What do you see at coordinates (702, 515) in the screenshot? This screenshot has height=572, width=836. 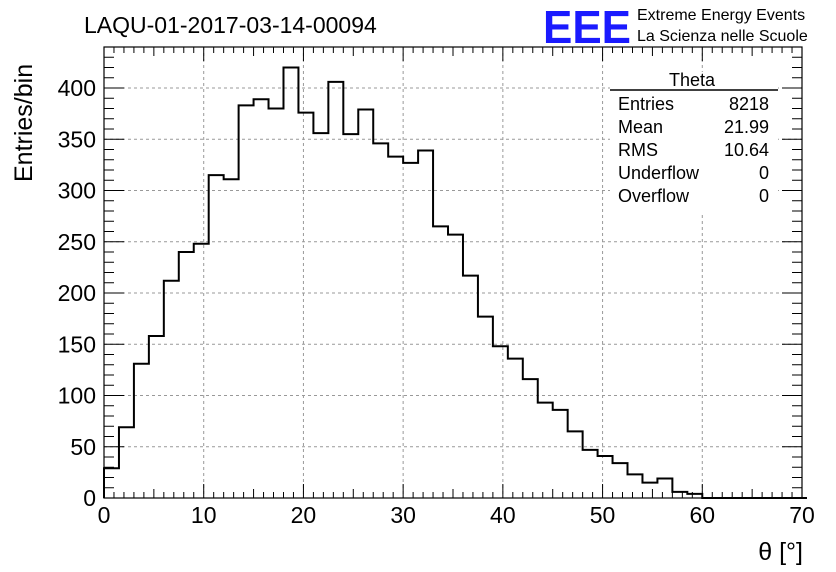 I see `x-tick-label: 60` at bounding box center [702, 515].